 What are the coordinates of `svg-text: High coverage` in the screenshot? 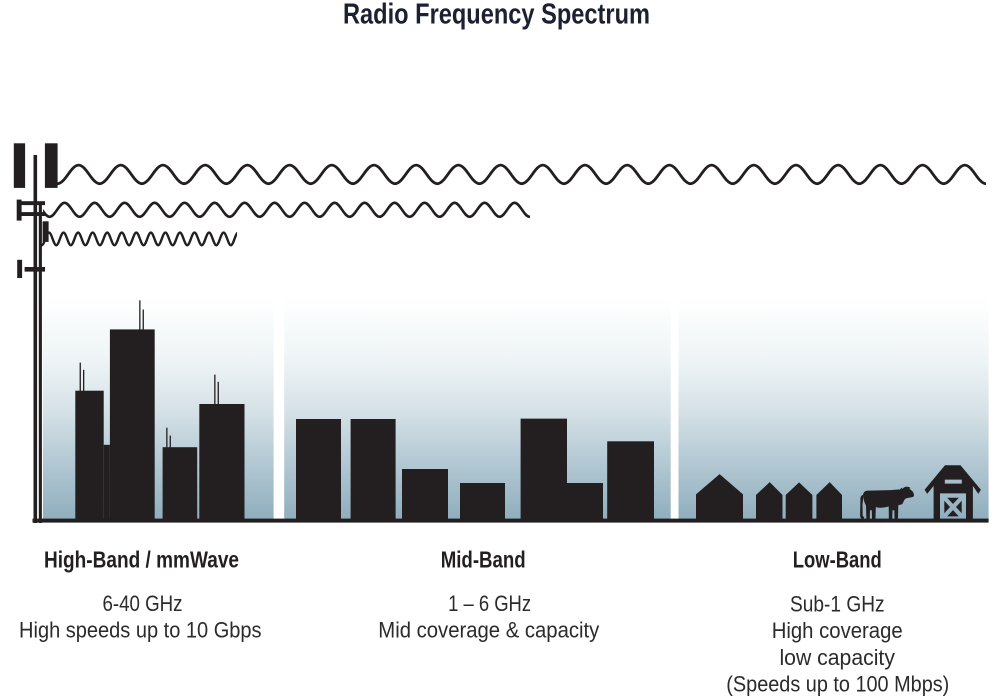 It's located at (837, 630).